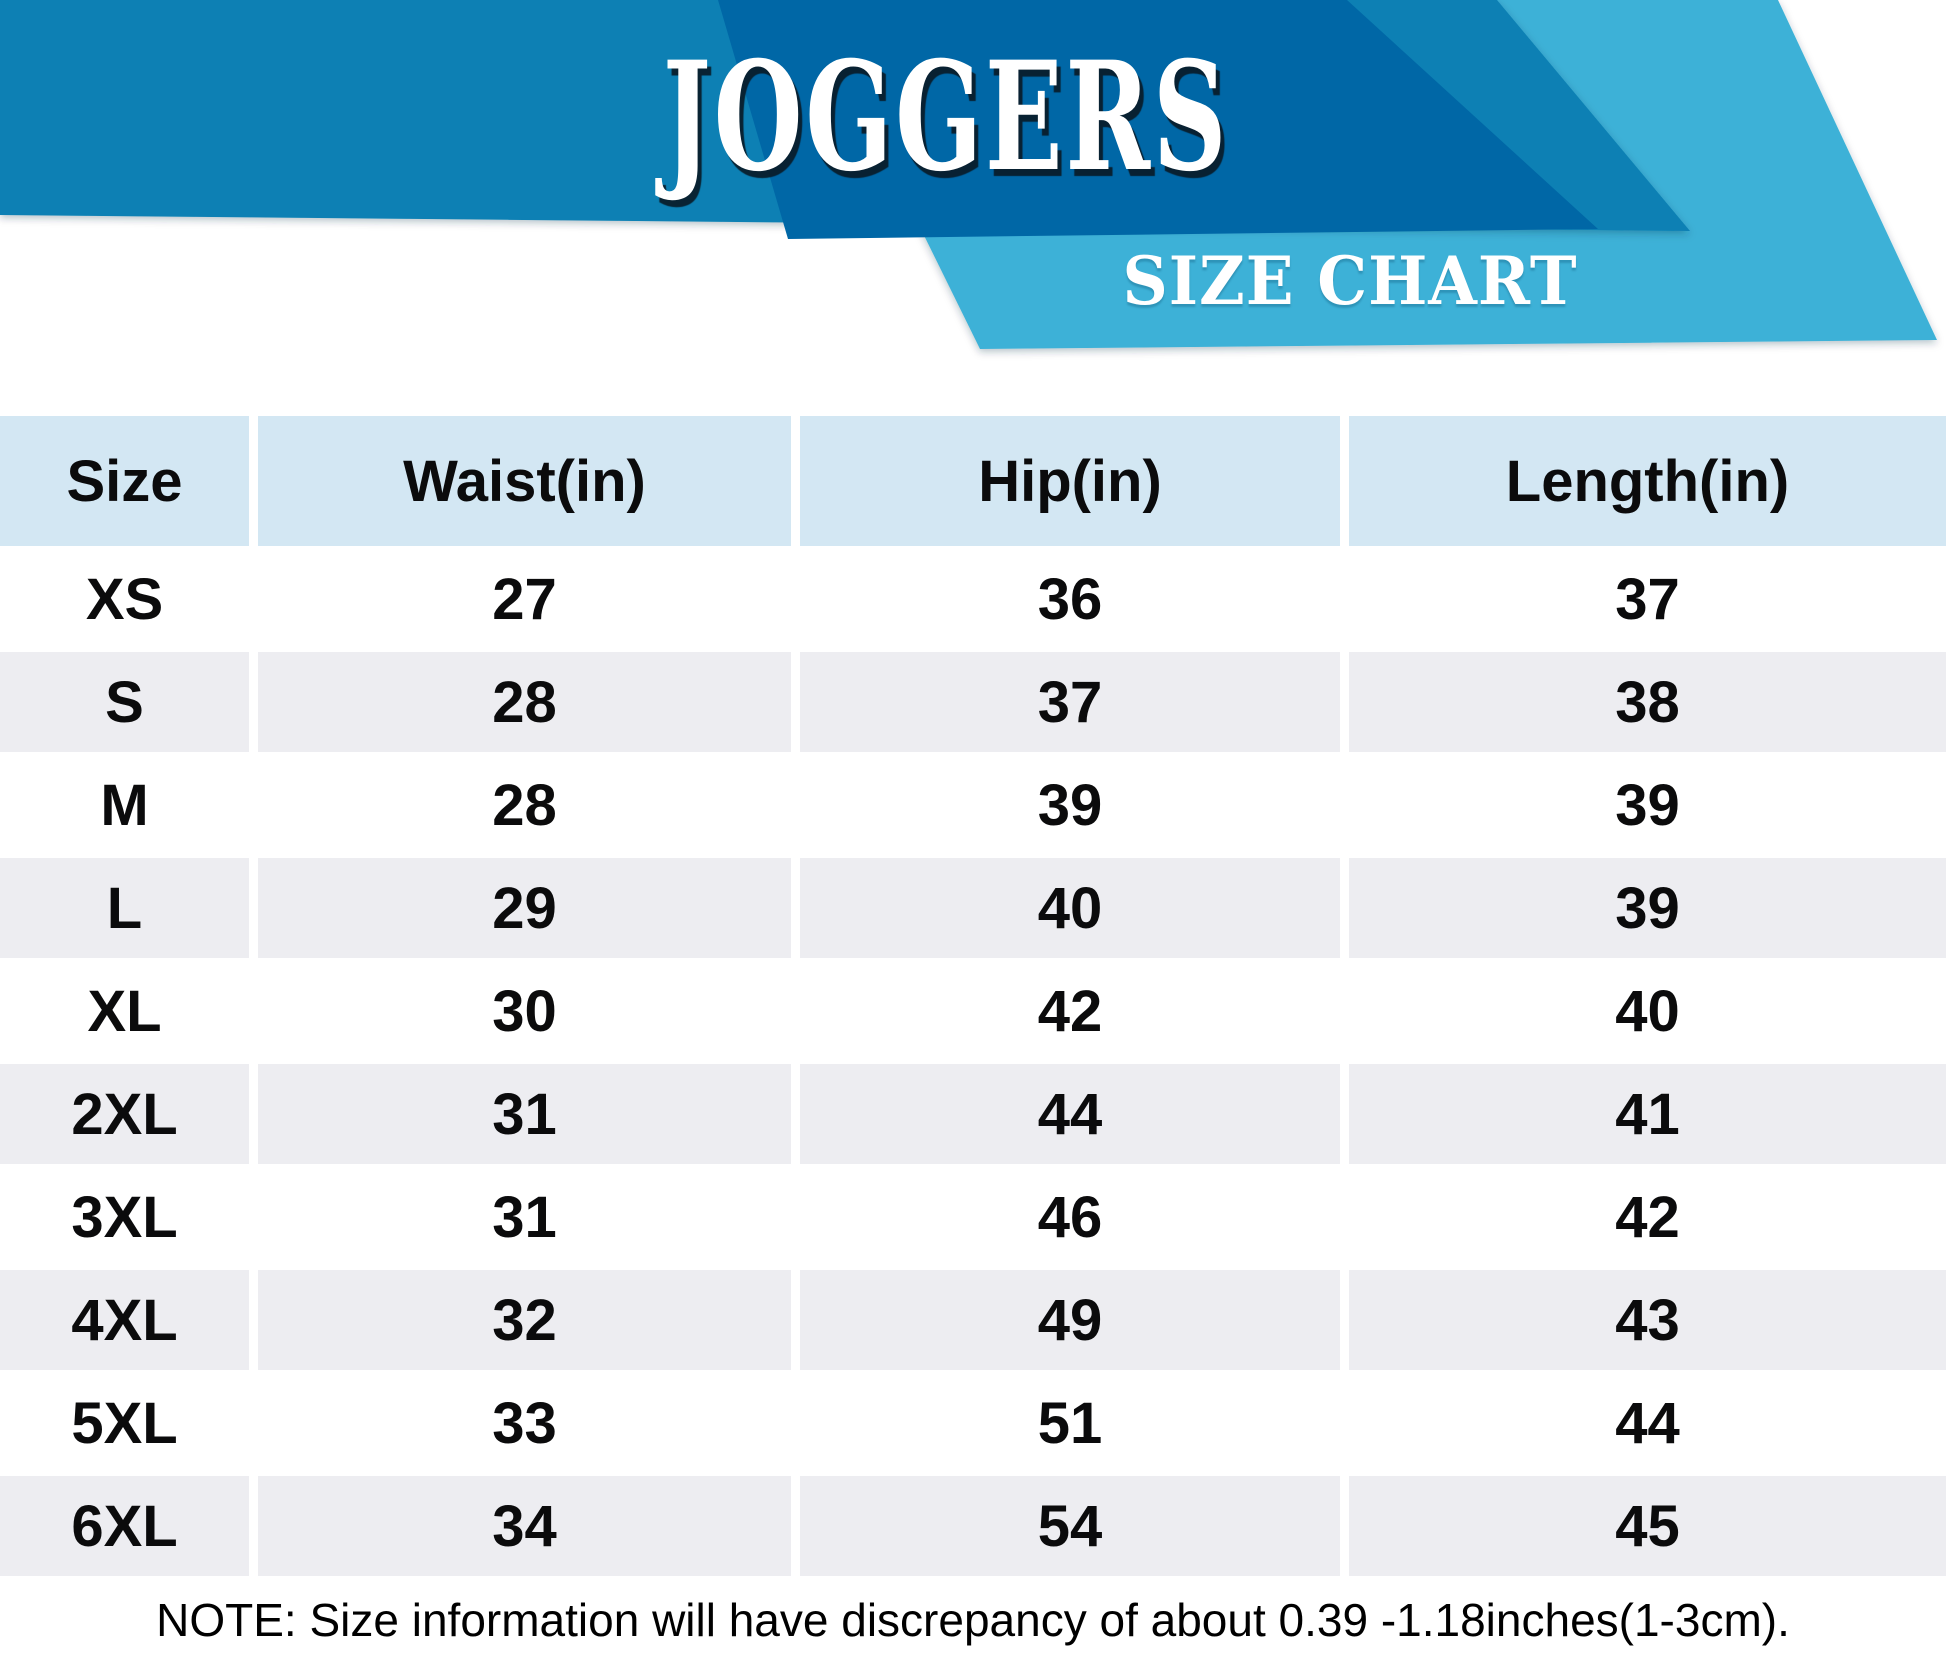 This screenshot has height=1672, width=1946. I want to click on cell-hip: 37, so click(1070, 702).